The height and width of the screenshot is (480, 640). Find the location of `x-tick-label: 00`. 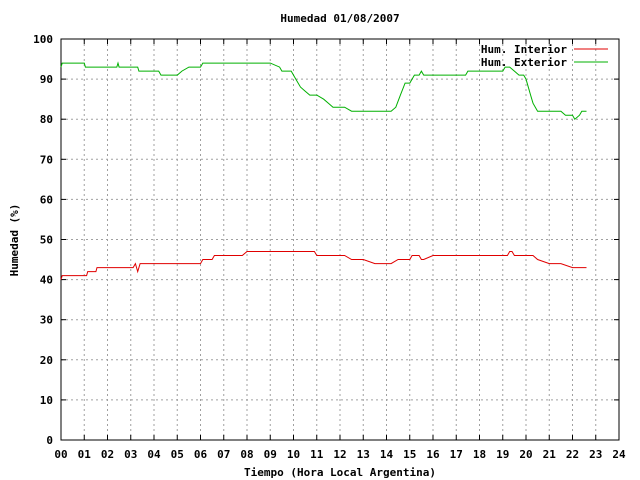

x-tick-label: 00 is located at coordinates (60, 454).